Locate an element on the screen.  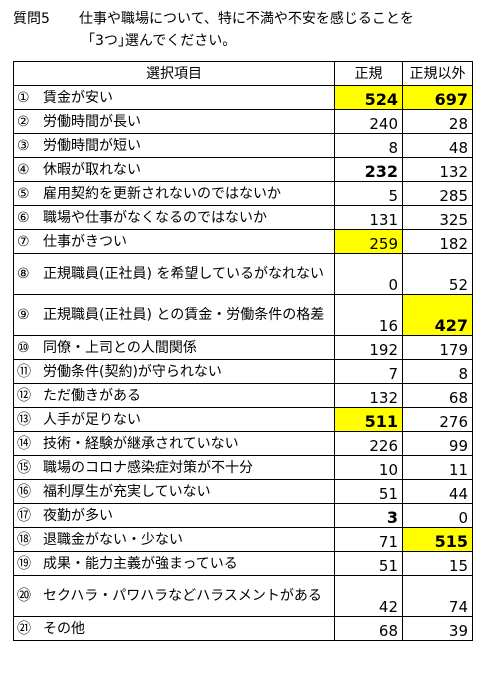
item-label: 労働時間が長い is located at coordinates (92, 121).